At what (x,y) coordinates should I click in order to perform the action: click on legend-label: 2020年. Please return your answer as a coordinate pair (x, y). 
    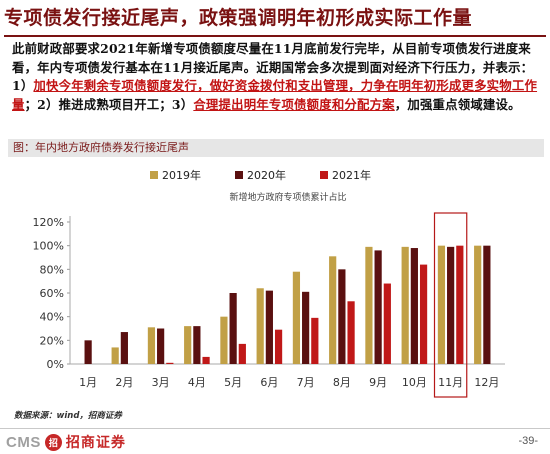
    Looking at the image, I should click on (266, 175).